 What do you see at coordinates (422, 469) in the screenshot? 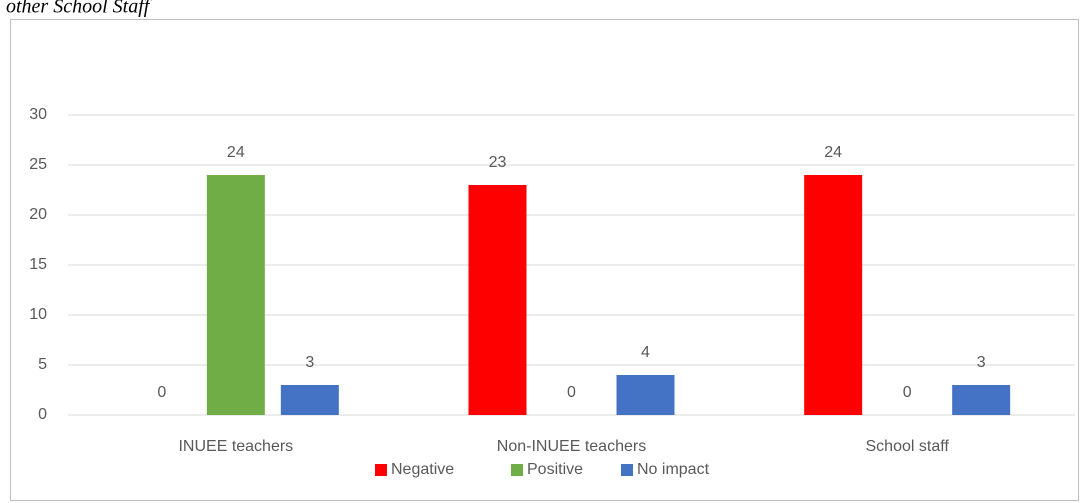
I see `legend-label: Negative` at bounding box center [422, 469].